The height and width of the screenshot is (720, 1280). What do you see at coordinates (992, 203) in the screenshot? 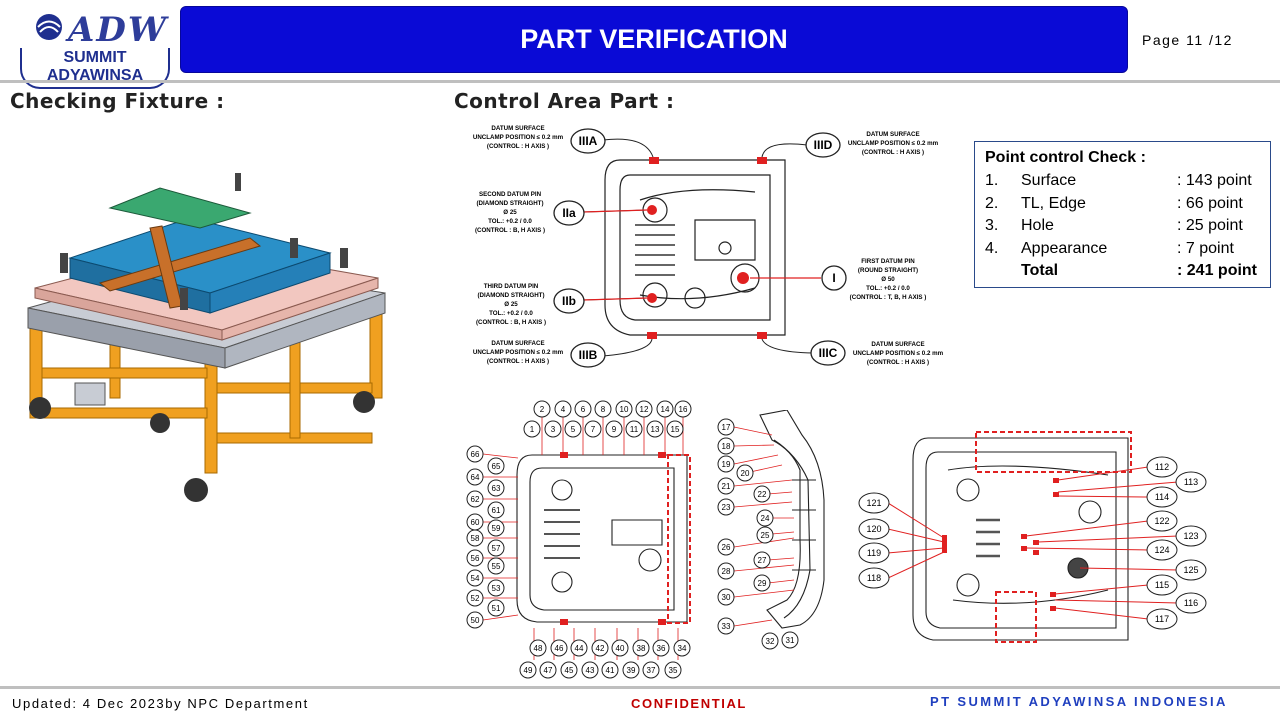
I see `row-number: 2.` at bounding box center [992, 203].